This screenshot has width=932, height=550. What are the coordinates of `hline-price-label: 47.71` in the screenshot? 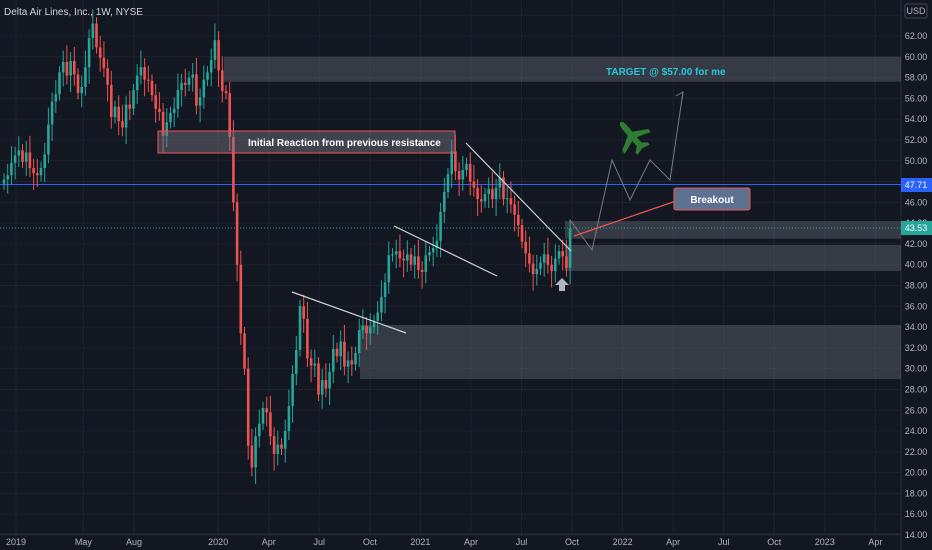 It's located at (916, 185).